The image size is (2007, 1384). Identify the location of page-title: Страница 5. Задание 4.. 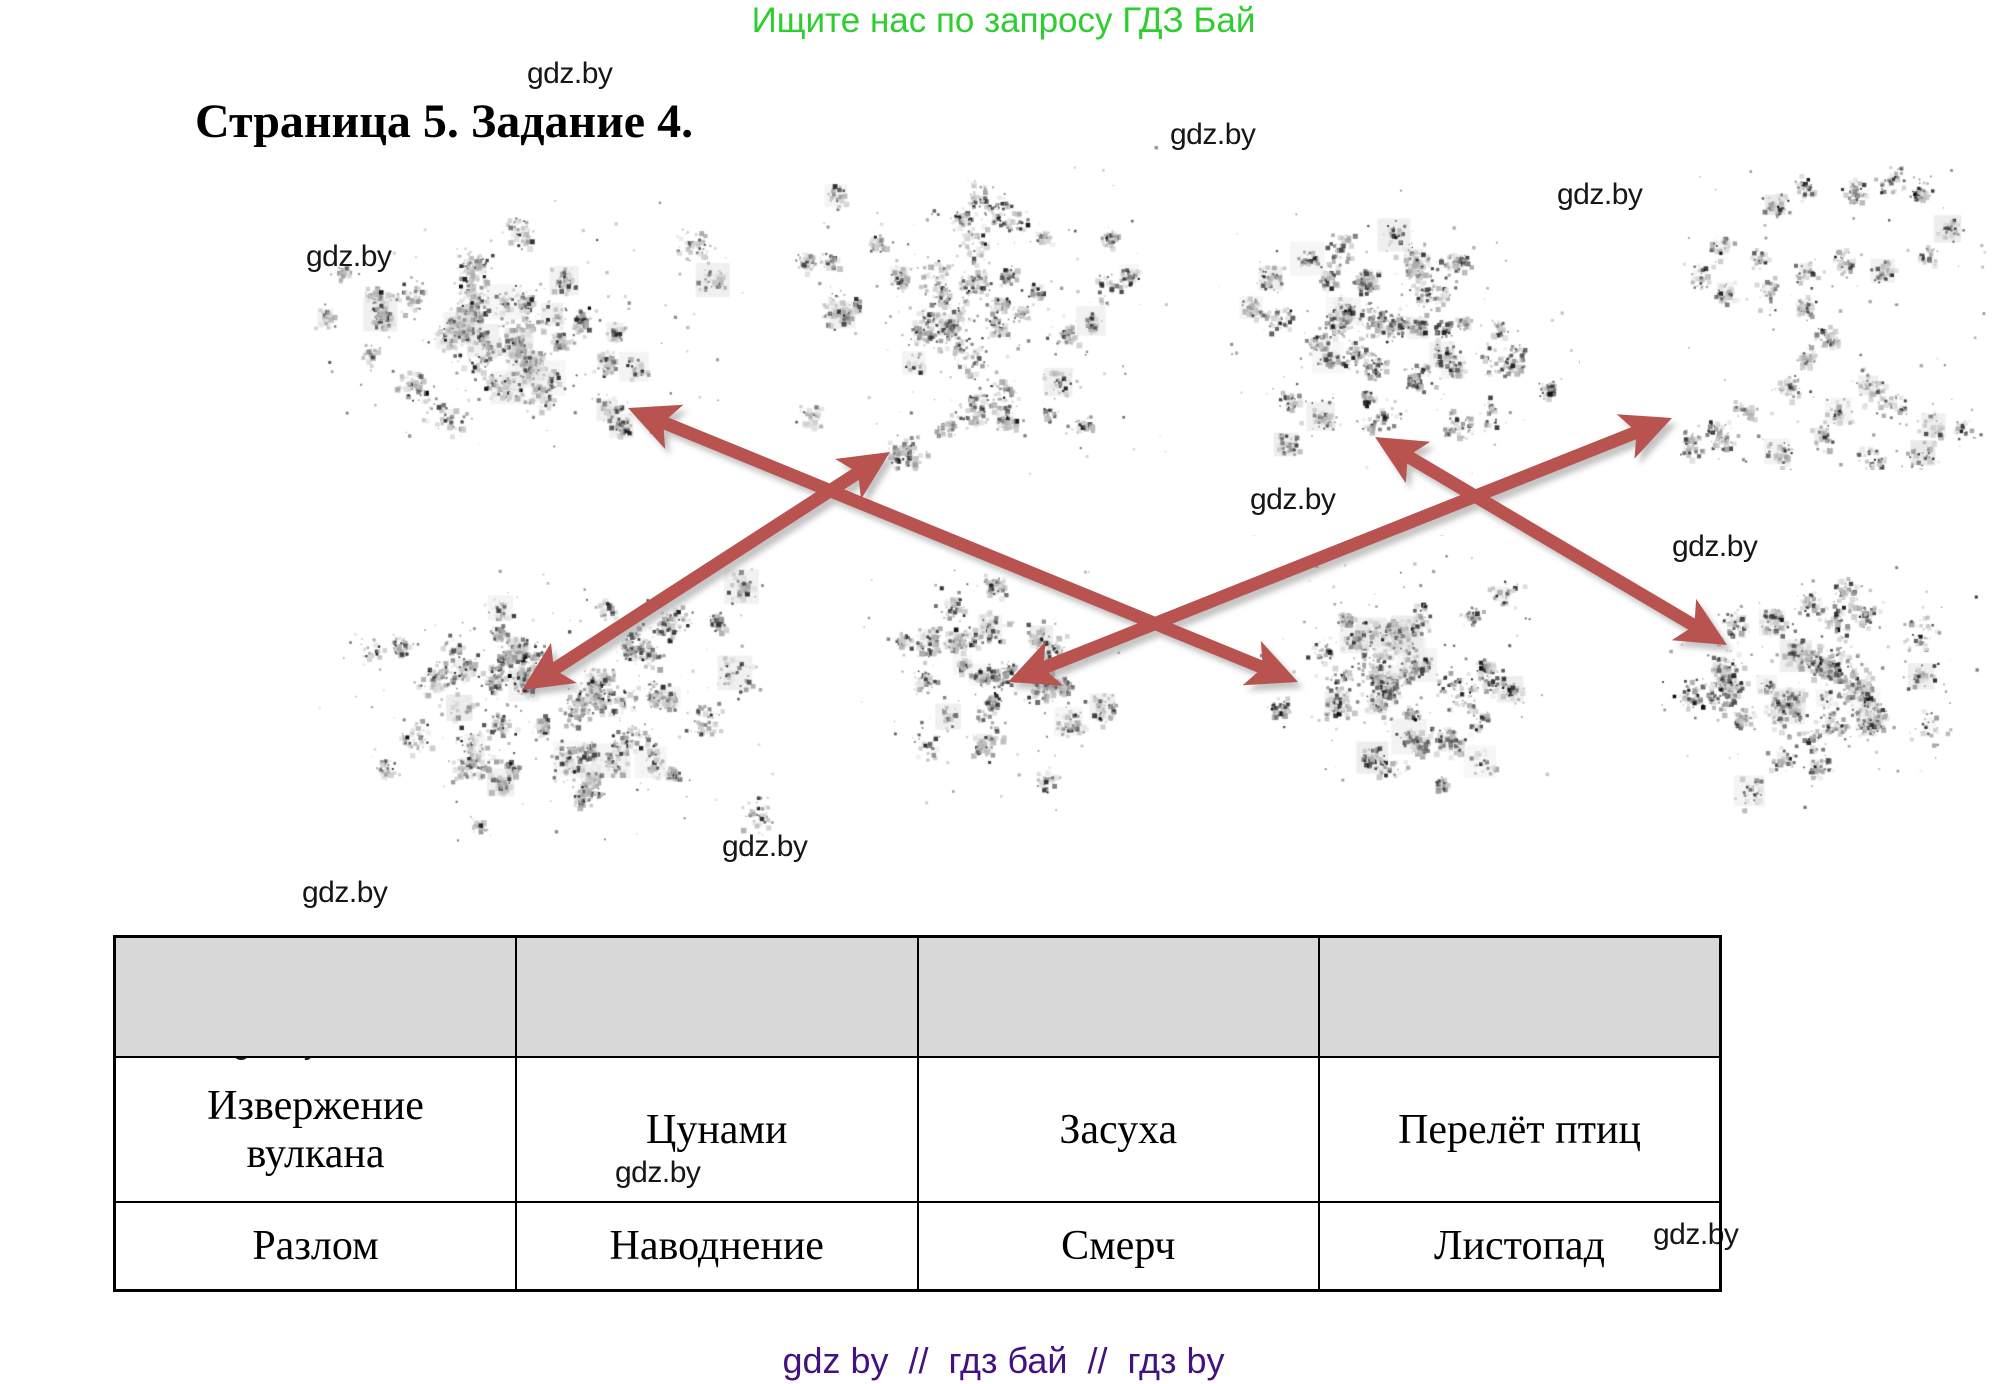
(444, 121).